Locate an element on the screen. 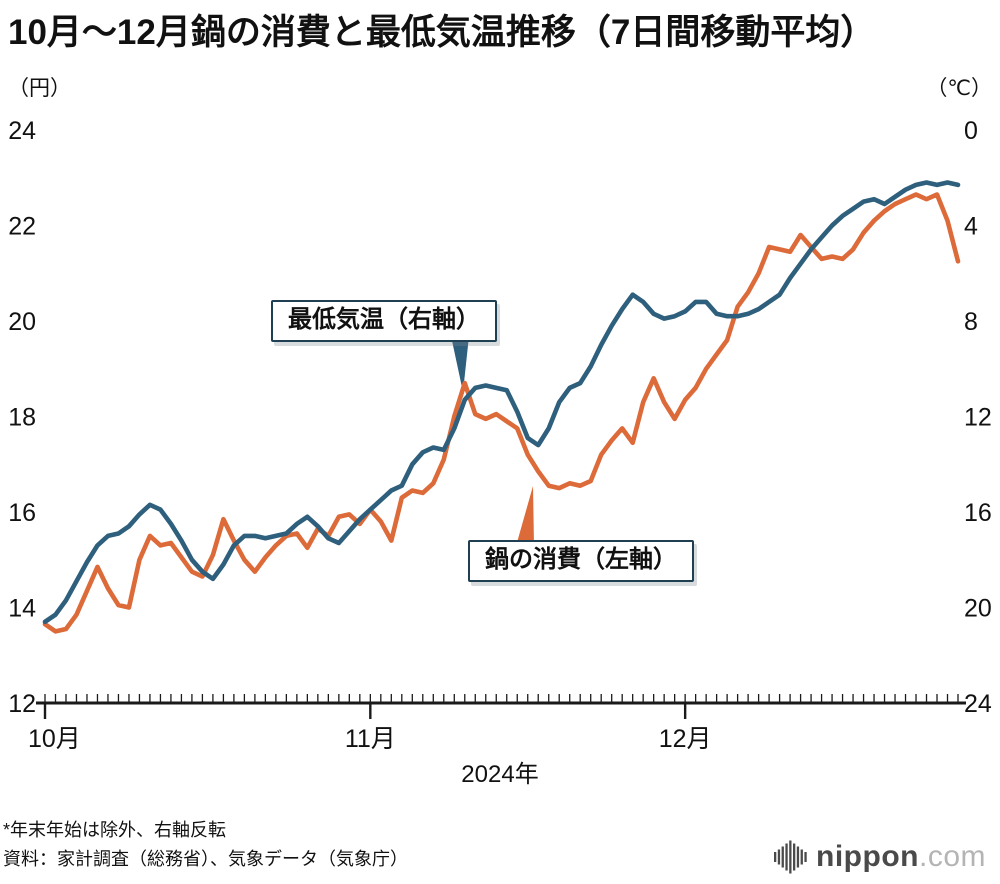 The width and height of the screenshot is (1000, 884). x-axis-month-ticks-labels: 10月 11月 12月 is located at coordinates (370, 728).